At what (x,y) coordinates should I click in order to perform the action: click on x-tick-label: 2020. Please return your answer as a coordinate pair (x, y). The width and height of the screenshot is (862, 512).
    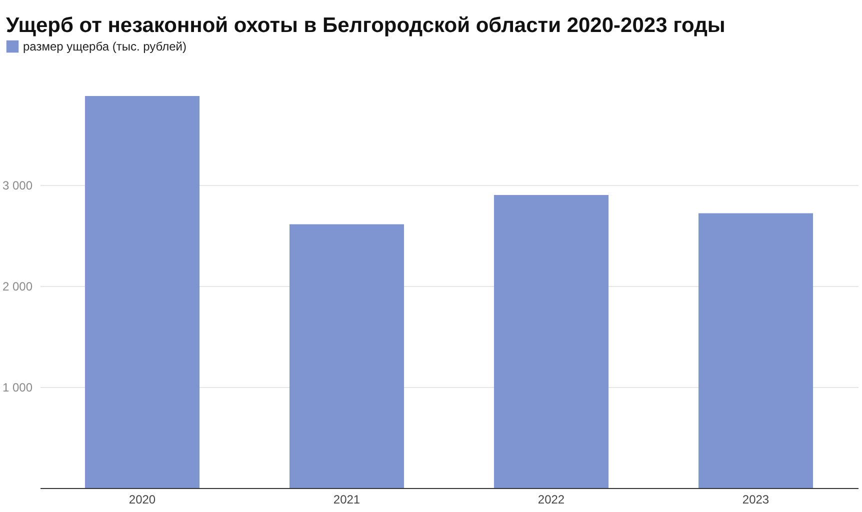
    Looking at the image, I should click on (142, 499).